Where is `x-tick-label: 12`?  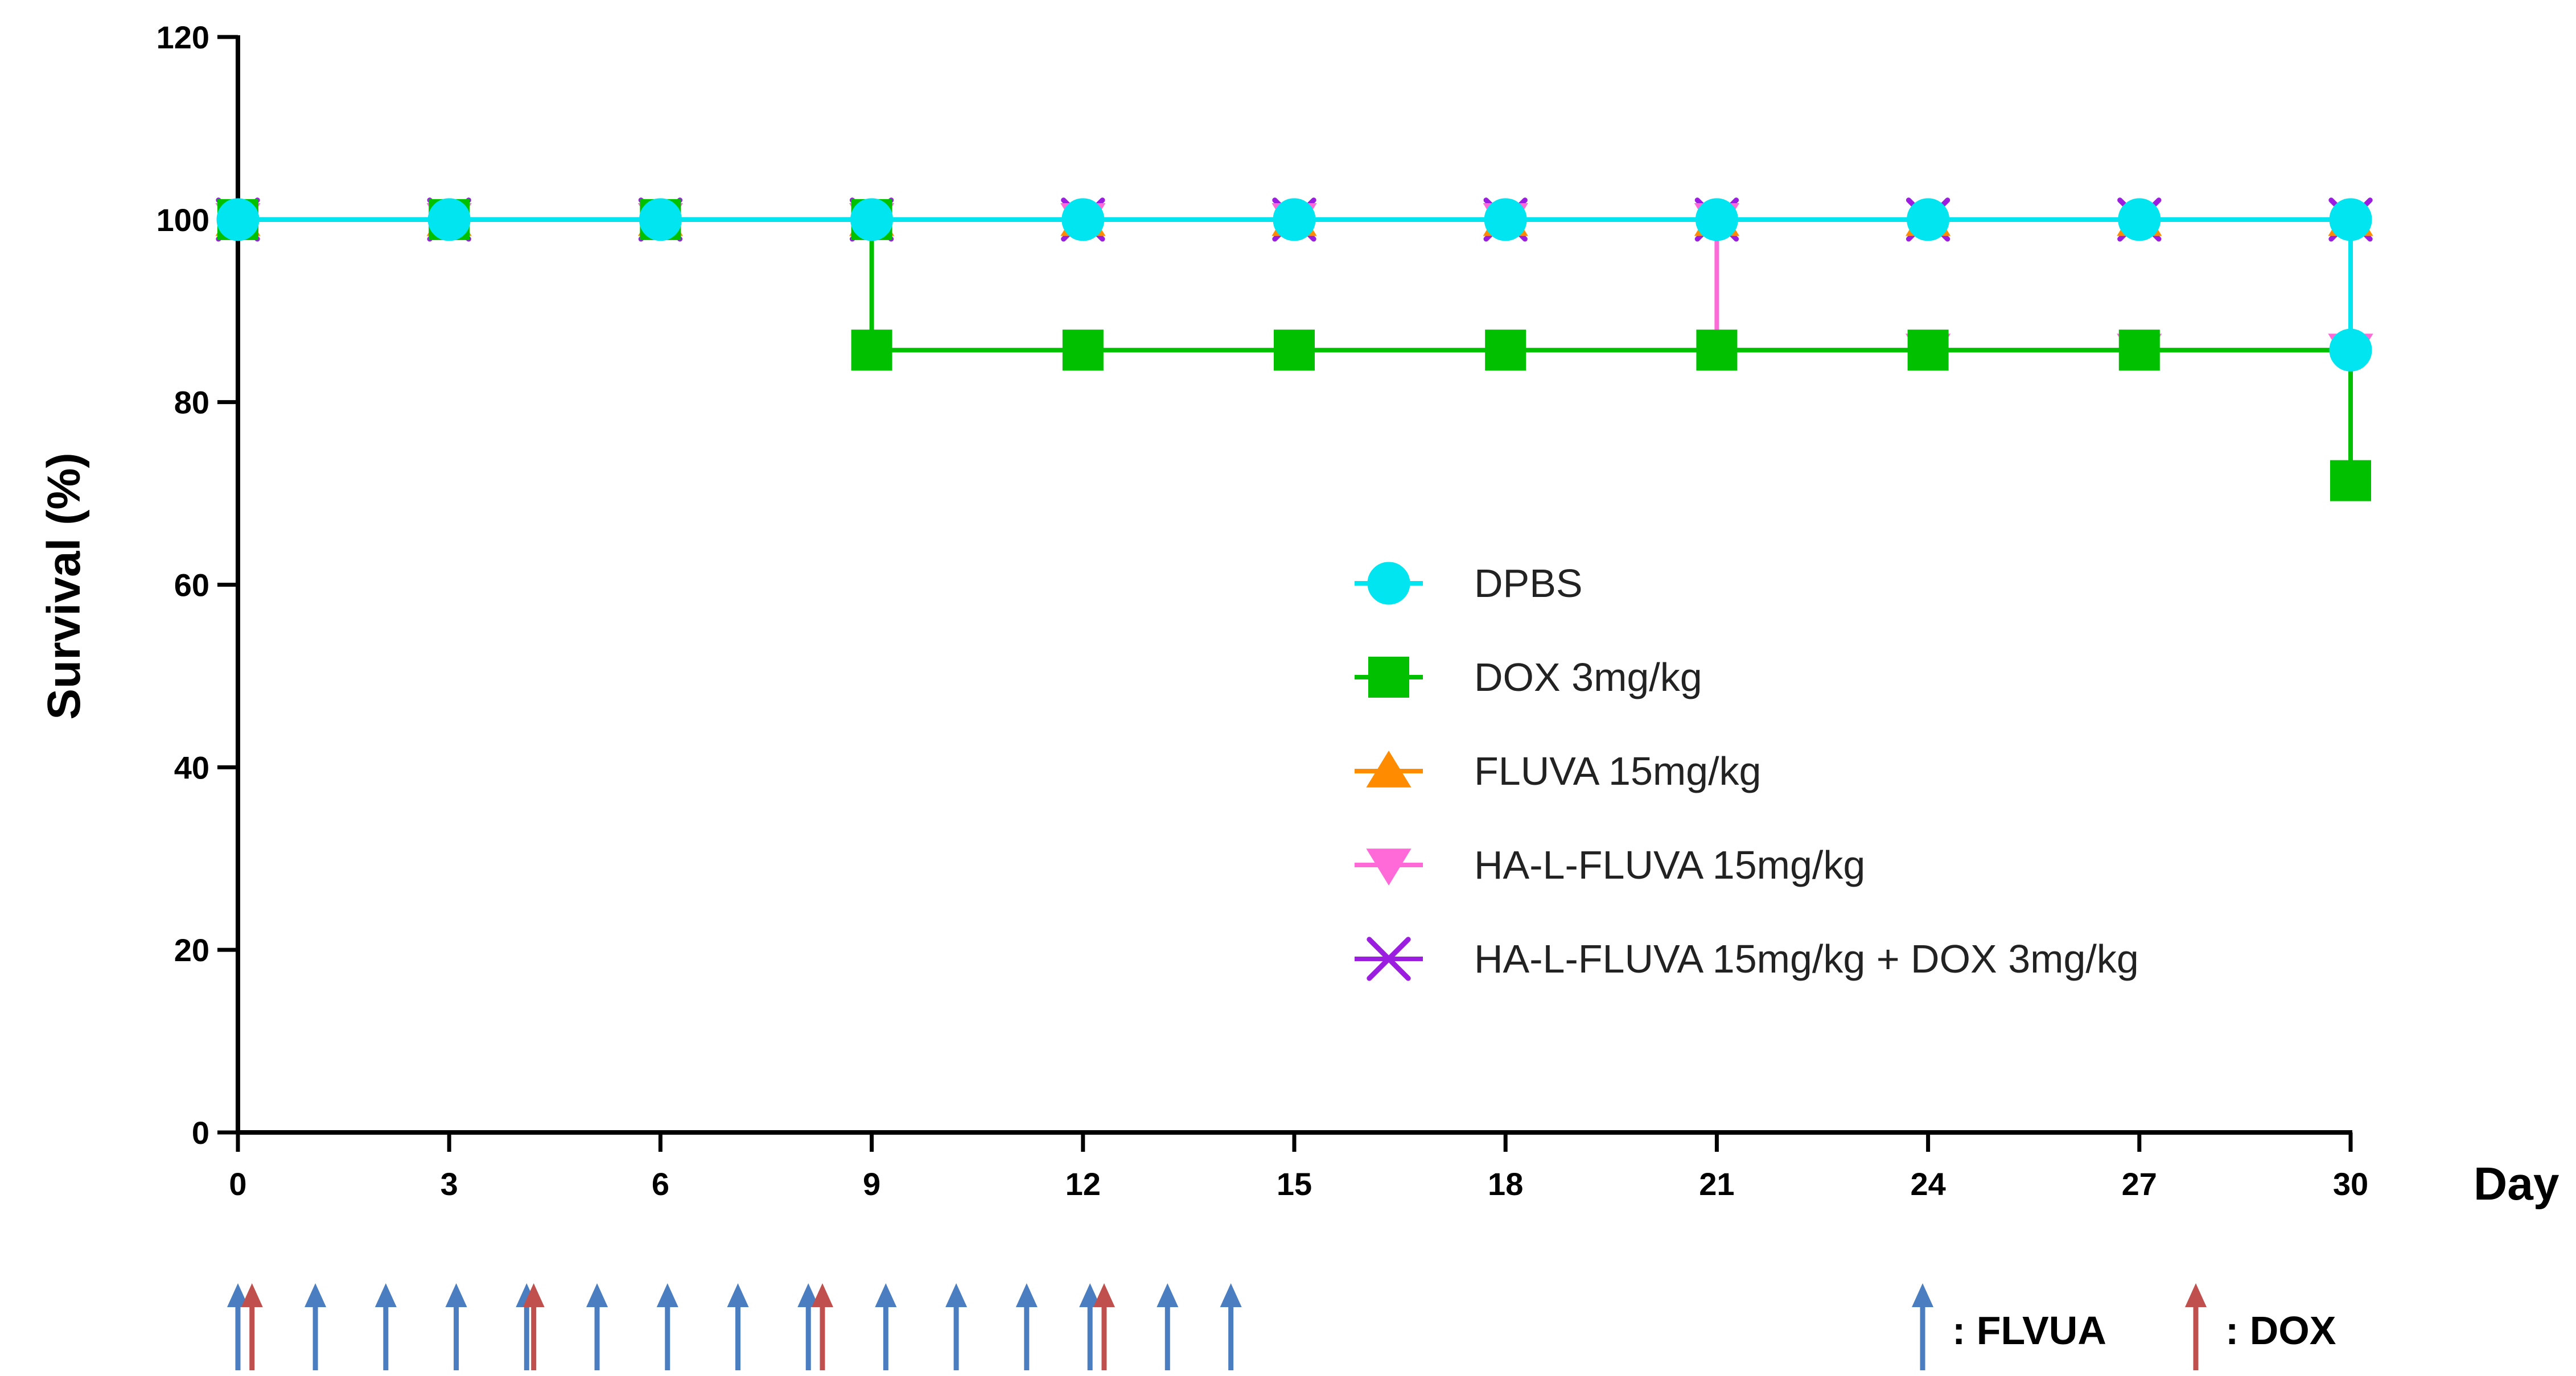
x-tick-label: 12 is located at coordinates (1083, 1184).